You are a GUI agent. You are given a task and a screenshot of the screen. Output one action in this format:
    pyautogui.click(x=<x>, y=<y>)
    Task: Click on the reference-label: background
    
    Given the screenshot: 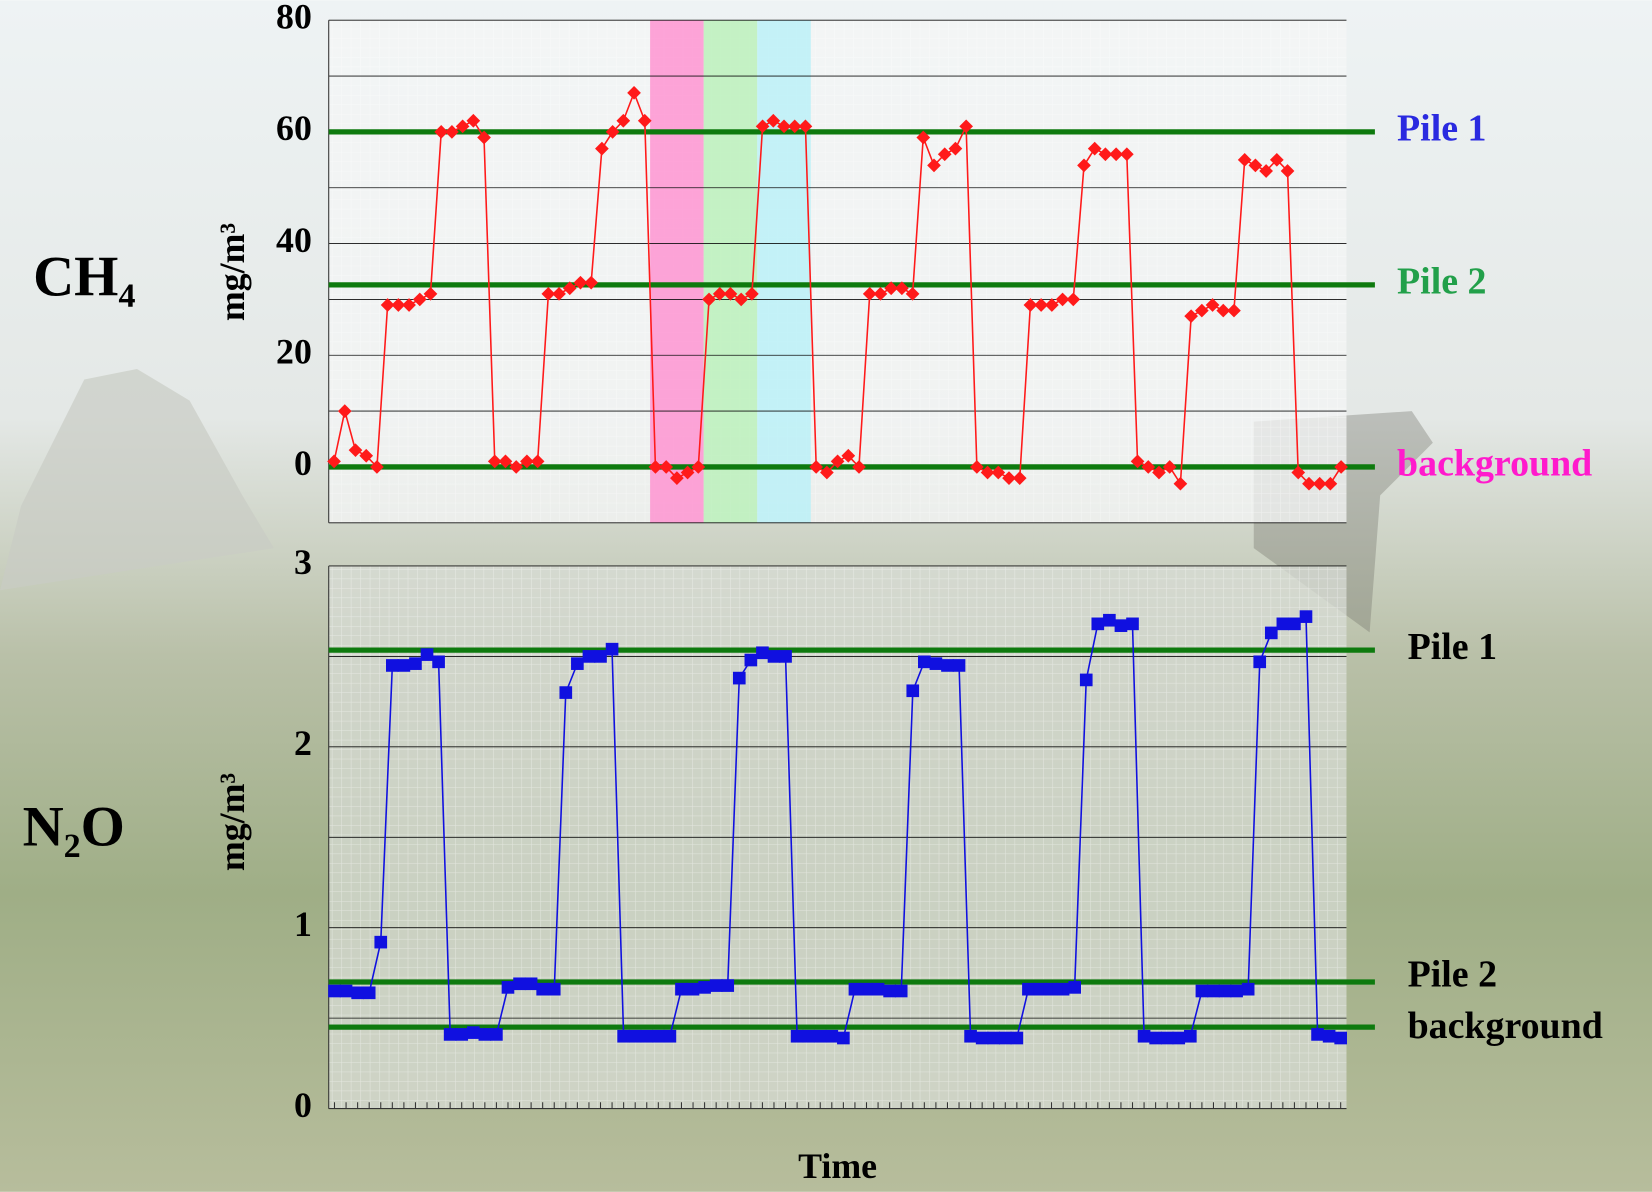 What is the action you would take?
    pyautogui.click(x=1505, y=1026)
    